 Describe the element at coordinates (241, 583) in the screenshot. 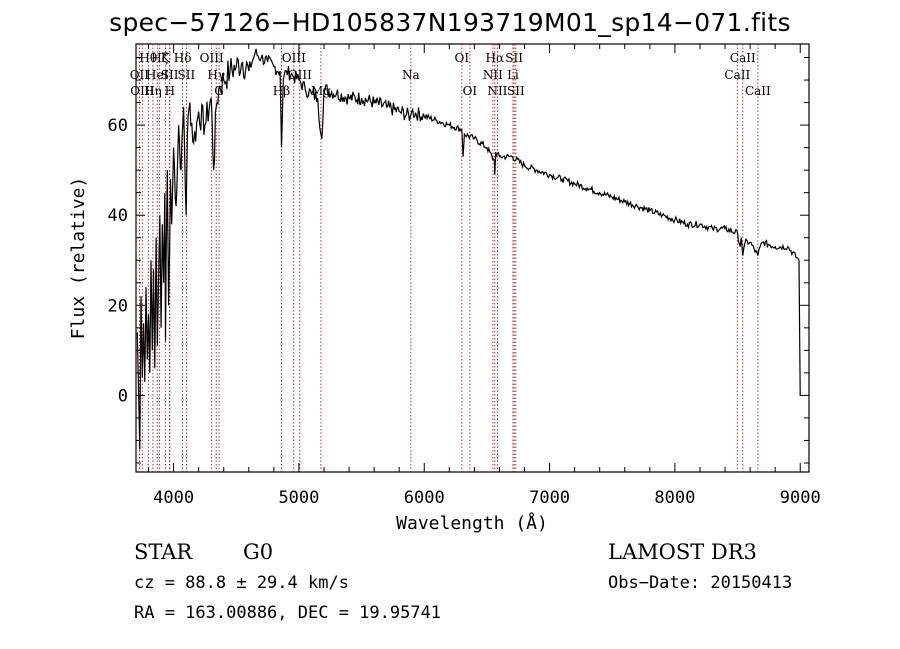

I see `redshift-velocity: cz = 88.8 ± 29.4 km/s` at that location.